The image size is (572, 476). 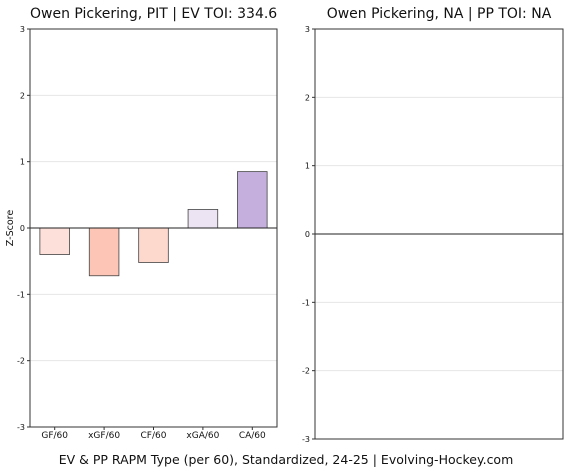 I want to click on right-ytick-label: 2, so click(x=307, y=97).